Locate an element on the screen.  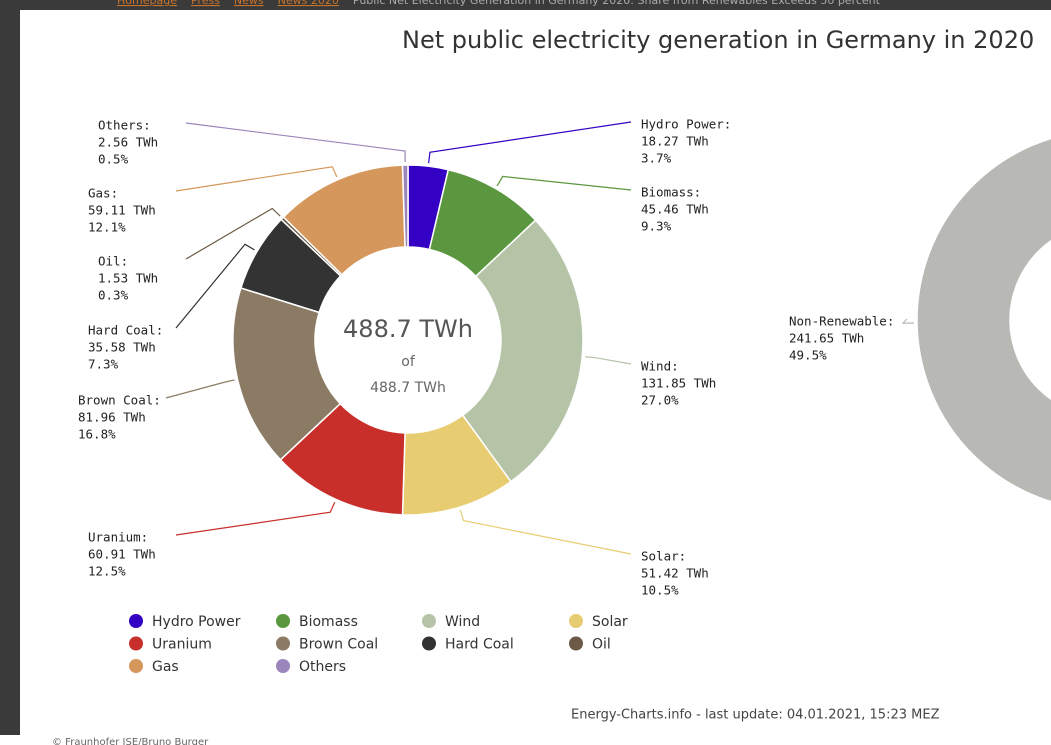
legend-label: Solar is located at coordinates (610, 622).